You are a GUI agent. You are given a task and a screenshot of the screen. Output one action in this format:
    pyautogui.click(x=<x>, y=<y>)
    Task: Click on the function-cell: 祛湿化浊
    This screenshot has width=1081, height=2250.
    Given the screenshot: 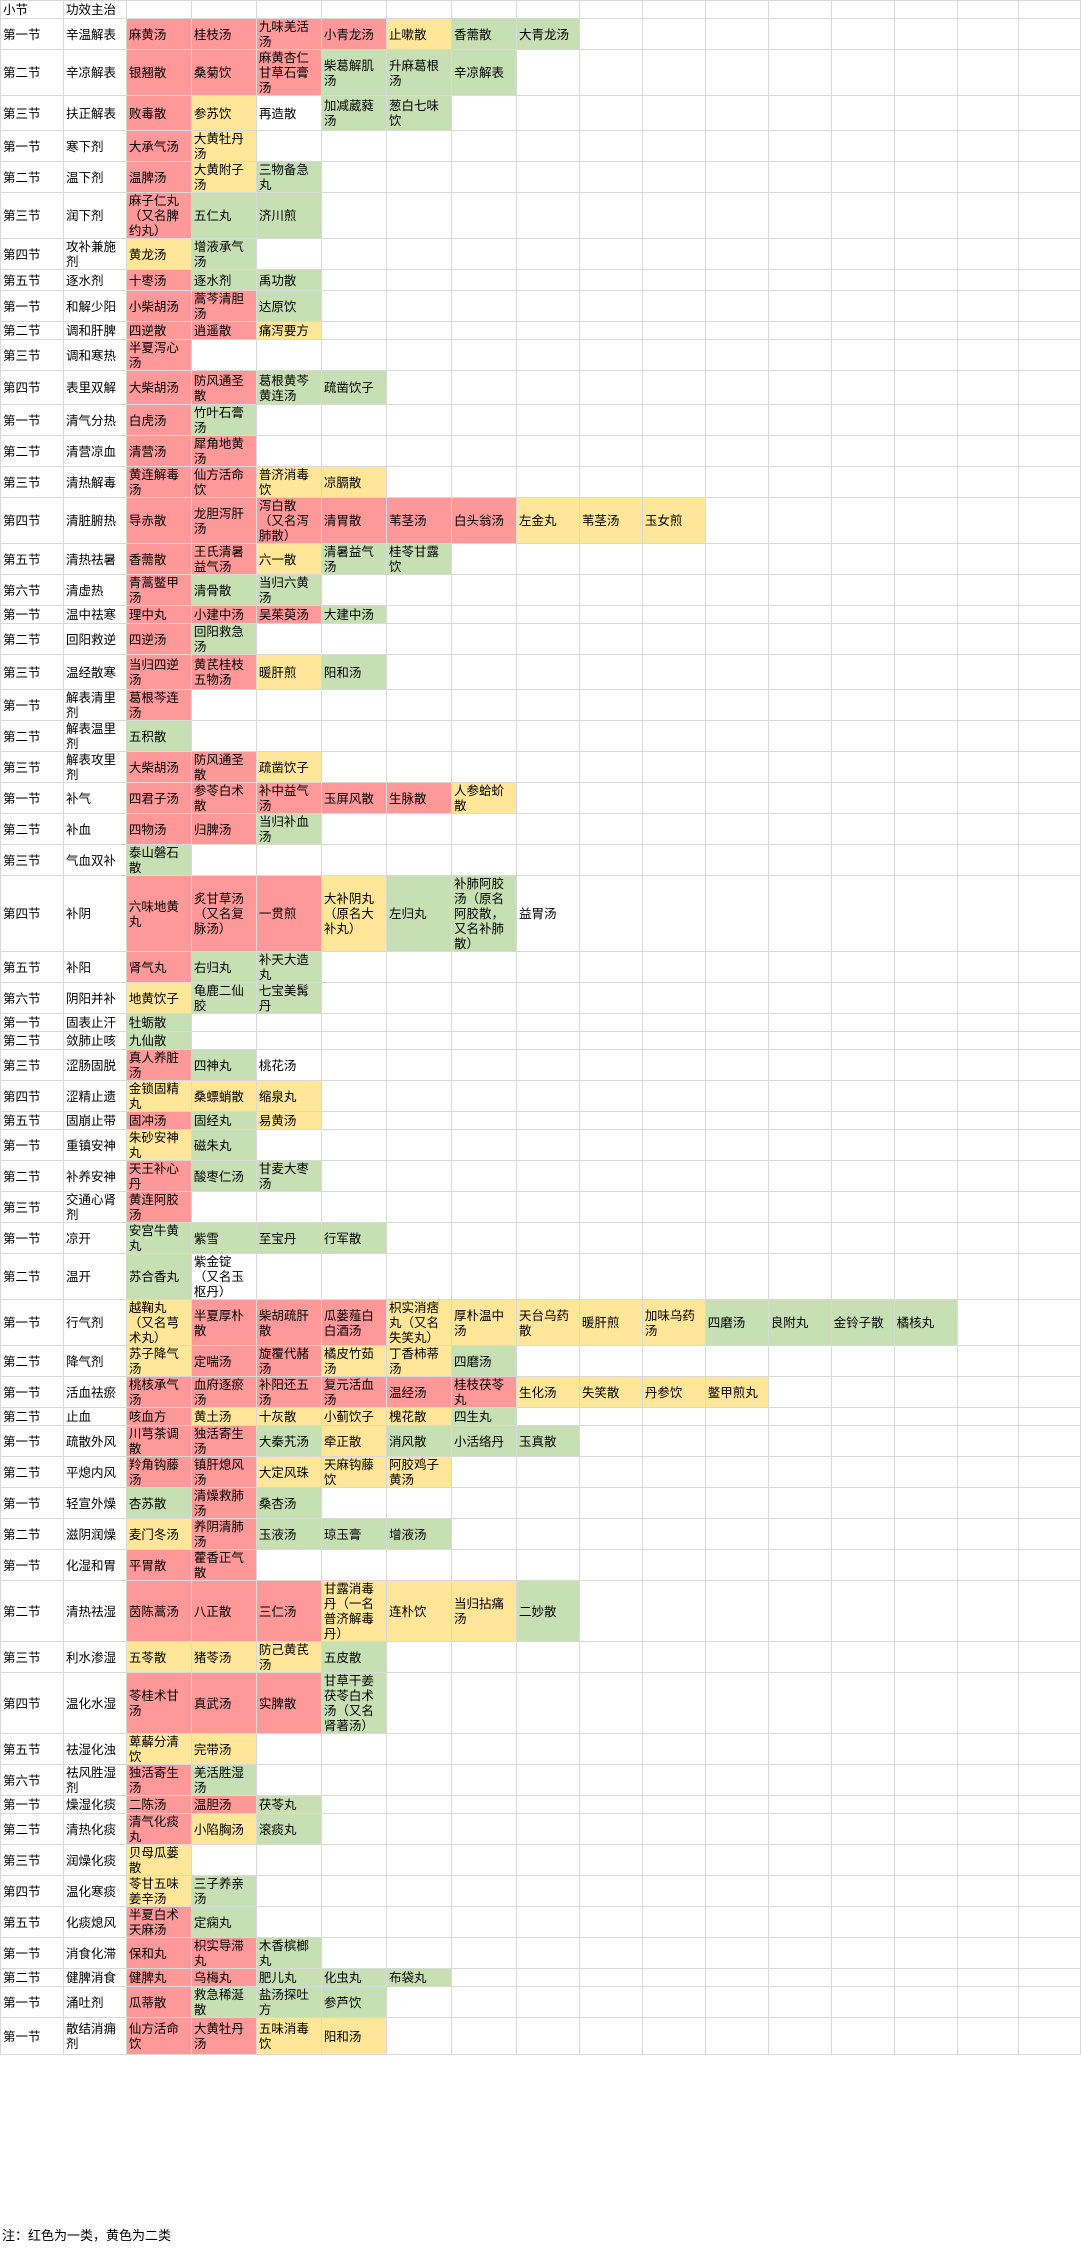 What is the action you would take?
    pyautogui.click(x=94, y=1749)
    